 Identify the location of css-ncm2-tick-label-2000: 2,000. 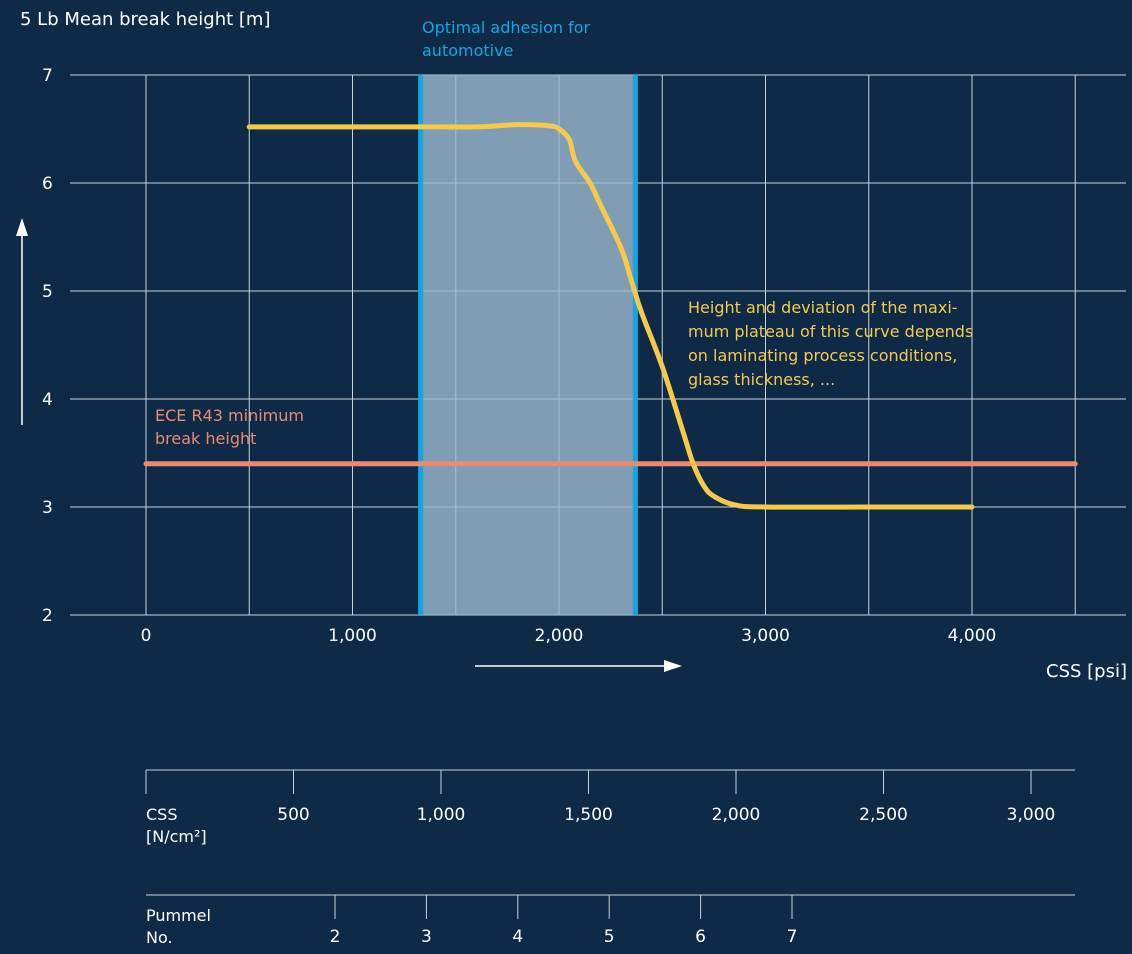
(736, 815).